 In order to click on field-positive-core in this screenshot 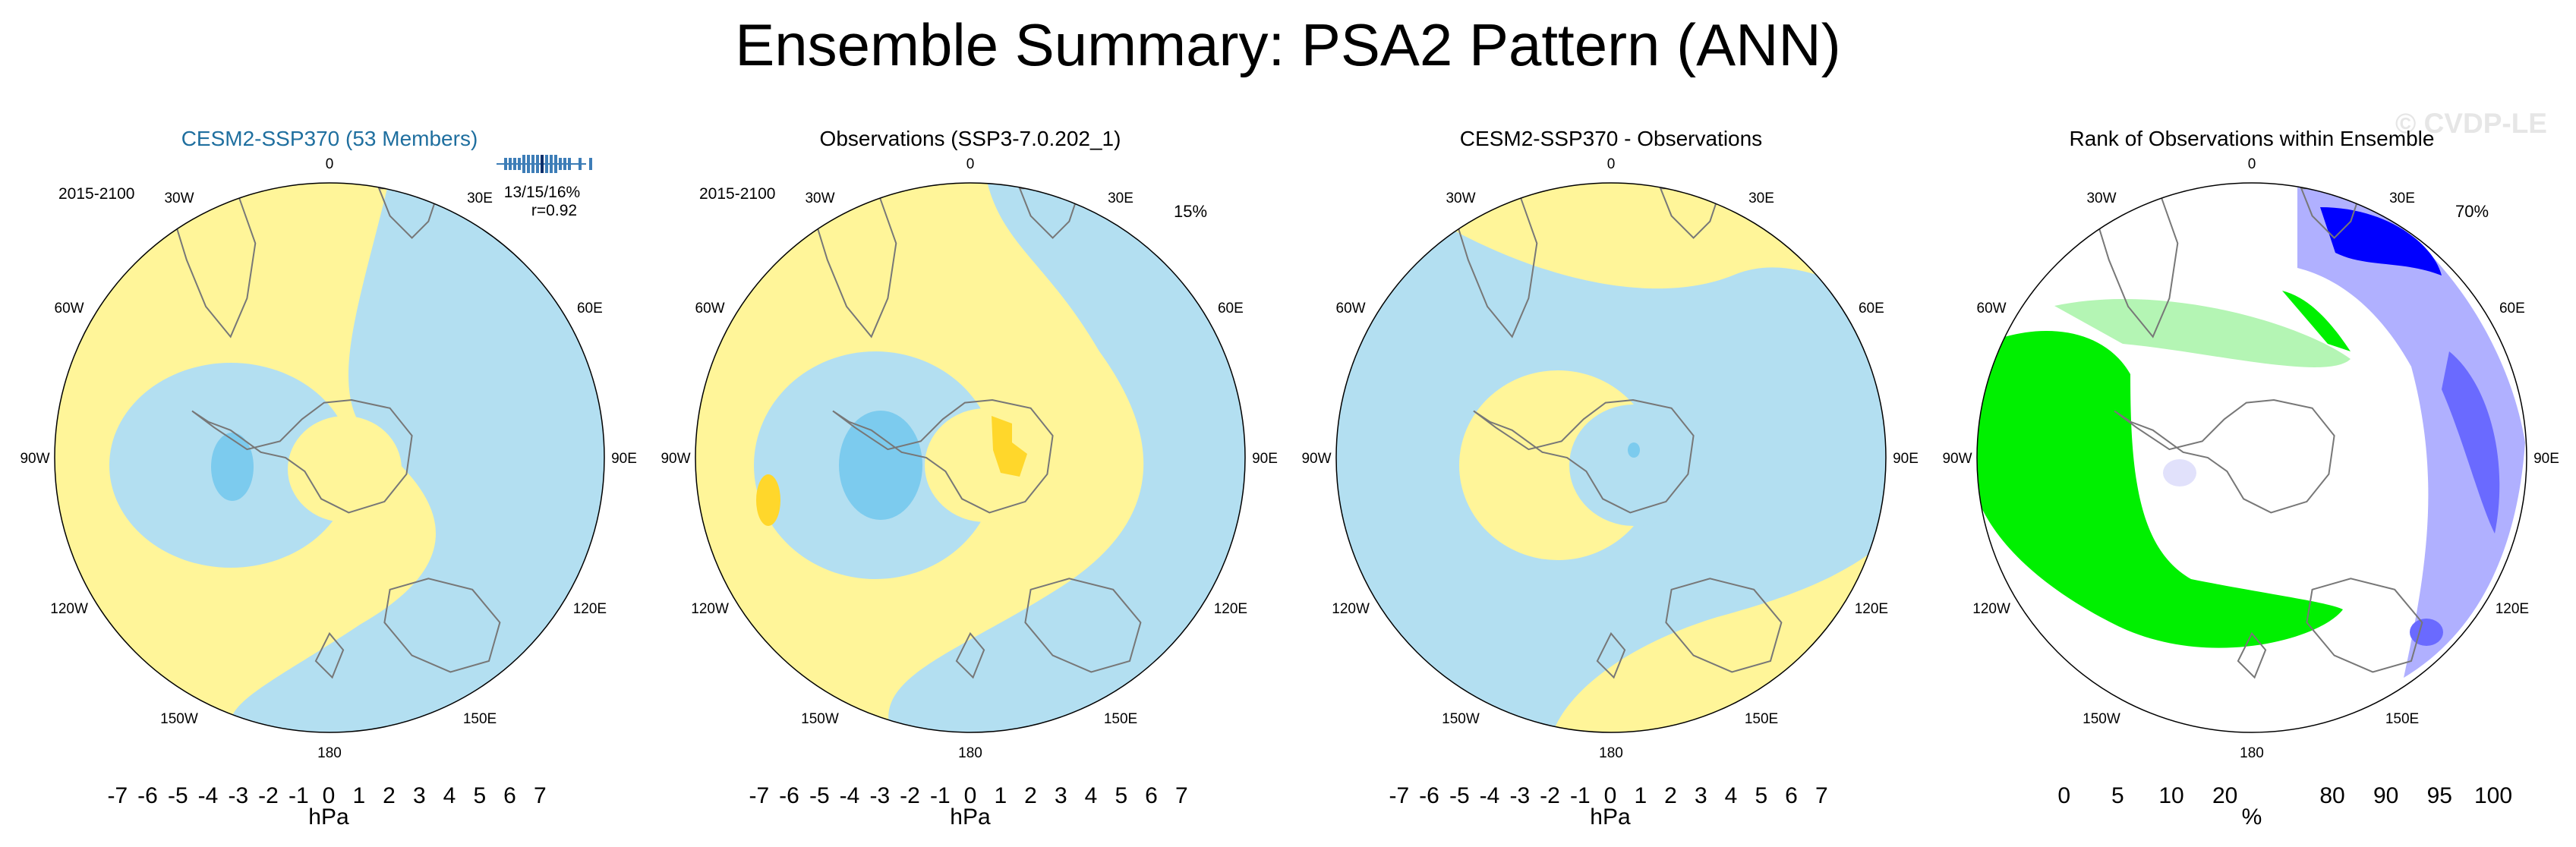, I will do `click(1009, 446)`.